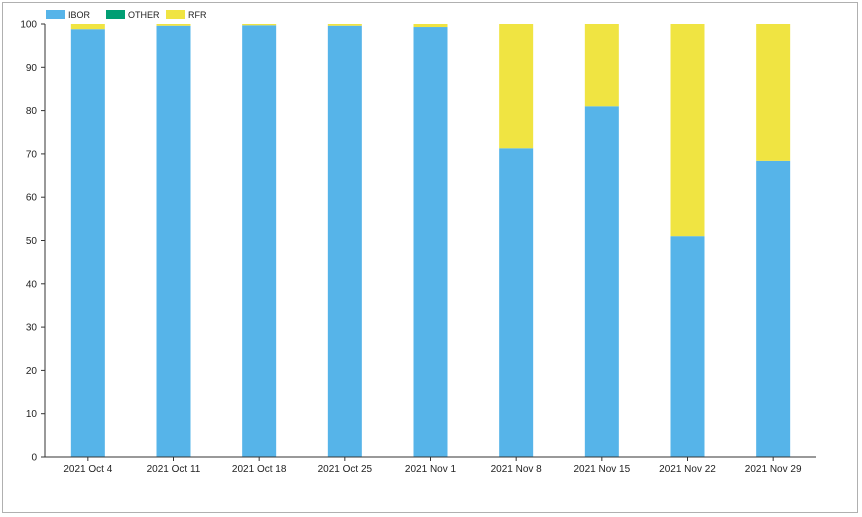 Image resolution: width=862 pixels, height=517 pixels. I want to click on x-tick-label: 2021 Oct 18, so click(259, 469).